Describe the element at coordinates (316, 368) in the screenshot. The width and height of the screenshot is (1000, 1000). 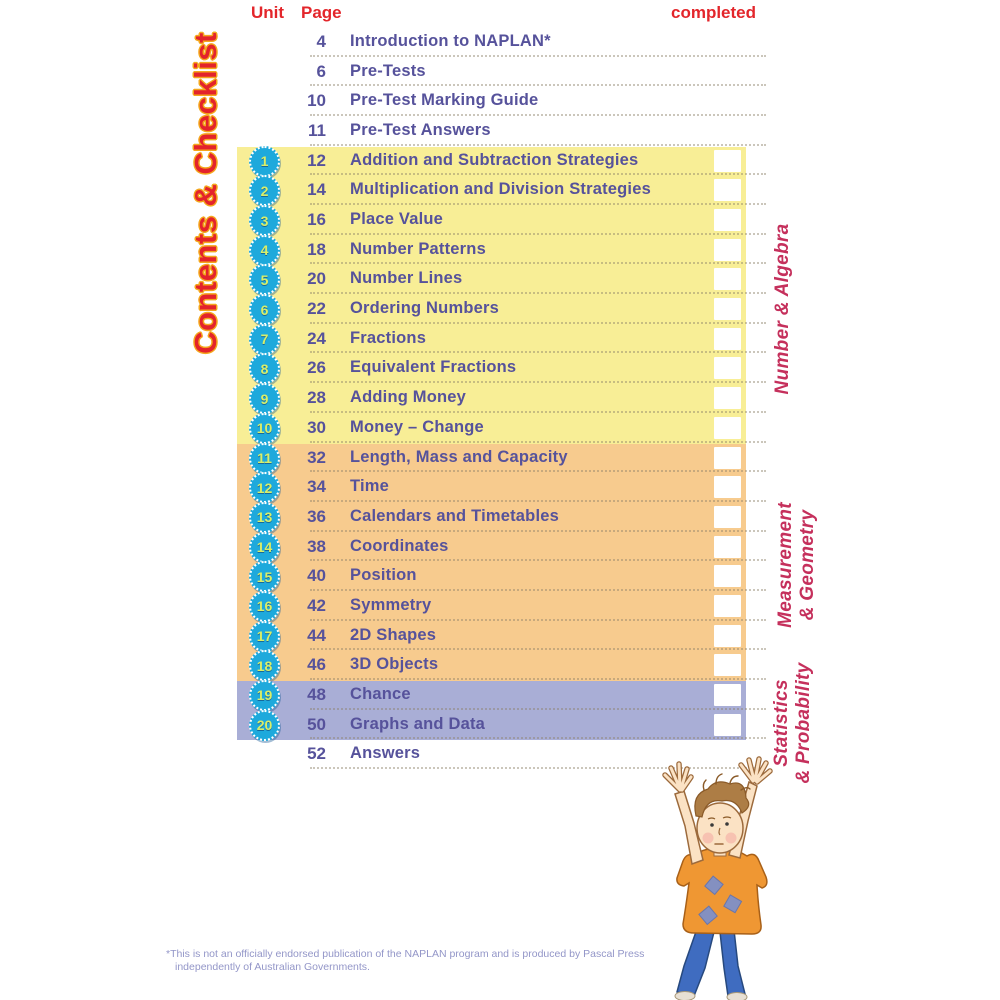
I see `page-number: 26` at that location.